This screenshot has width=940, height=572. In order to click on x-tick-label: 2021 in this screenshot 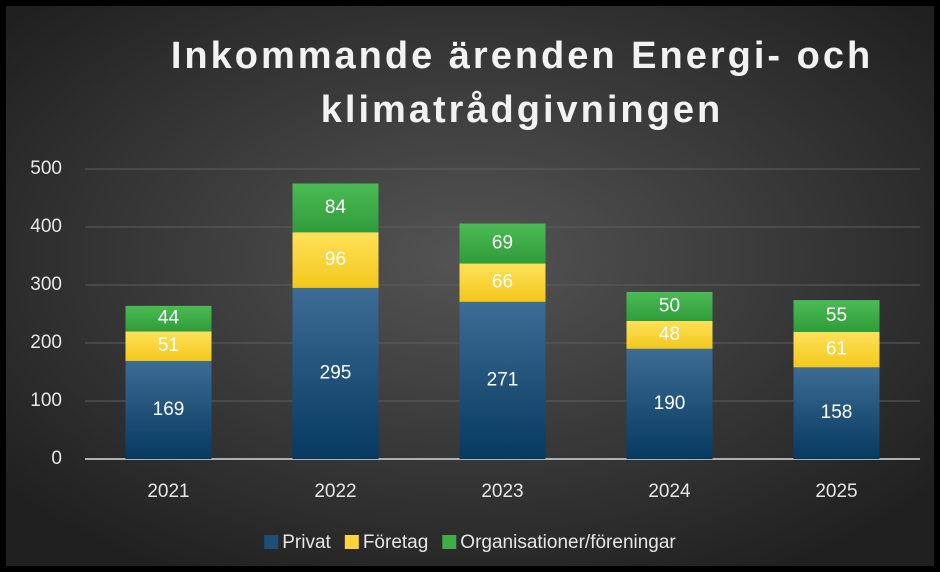, I will do `click(168, 491)`.